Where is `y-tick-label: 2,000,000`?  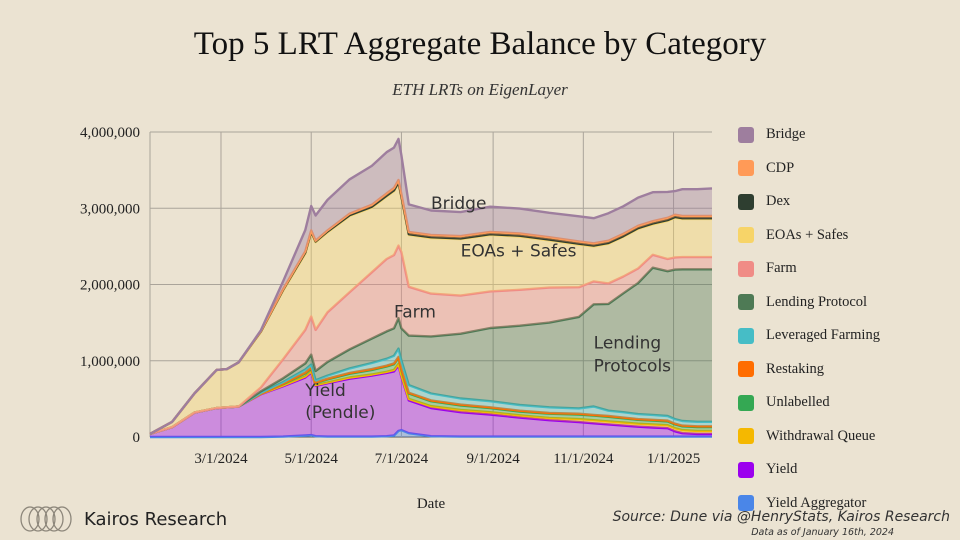 y-tick-label: 2,000,000 is located at coordinates (110, 286).